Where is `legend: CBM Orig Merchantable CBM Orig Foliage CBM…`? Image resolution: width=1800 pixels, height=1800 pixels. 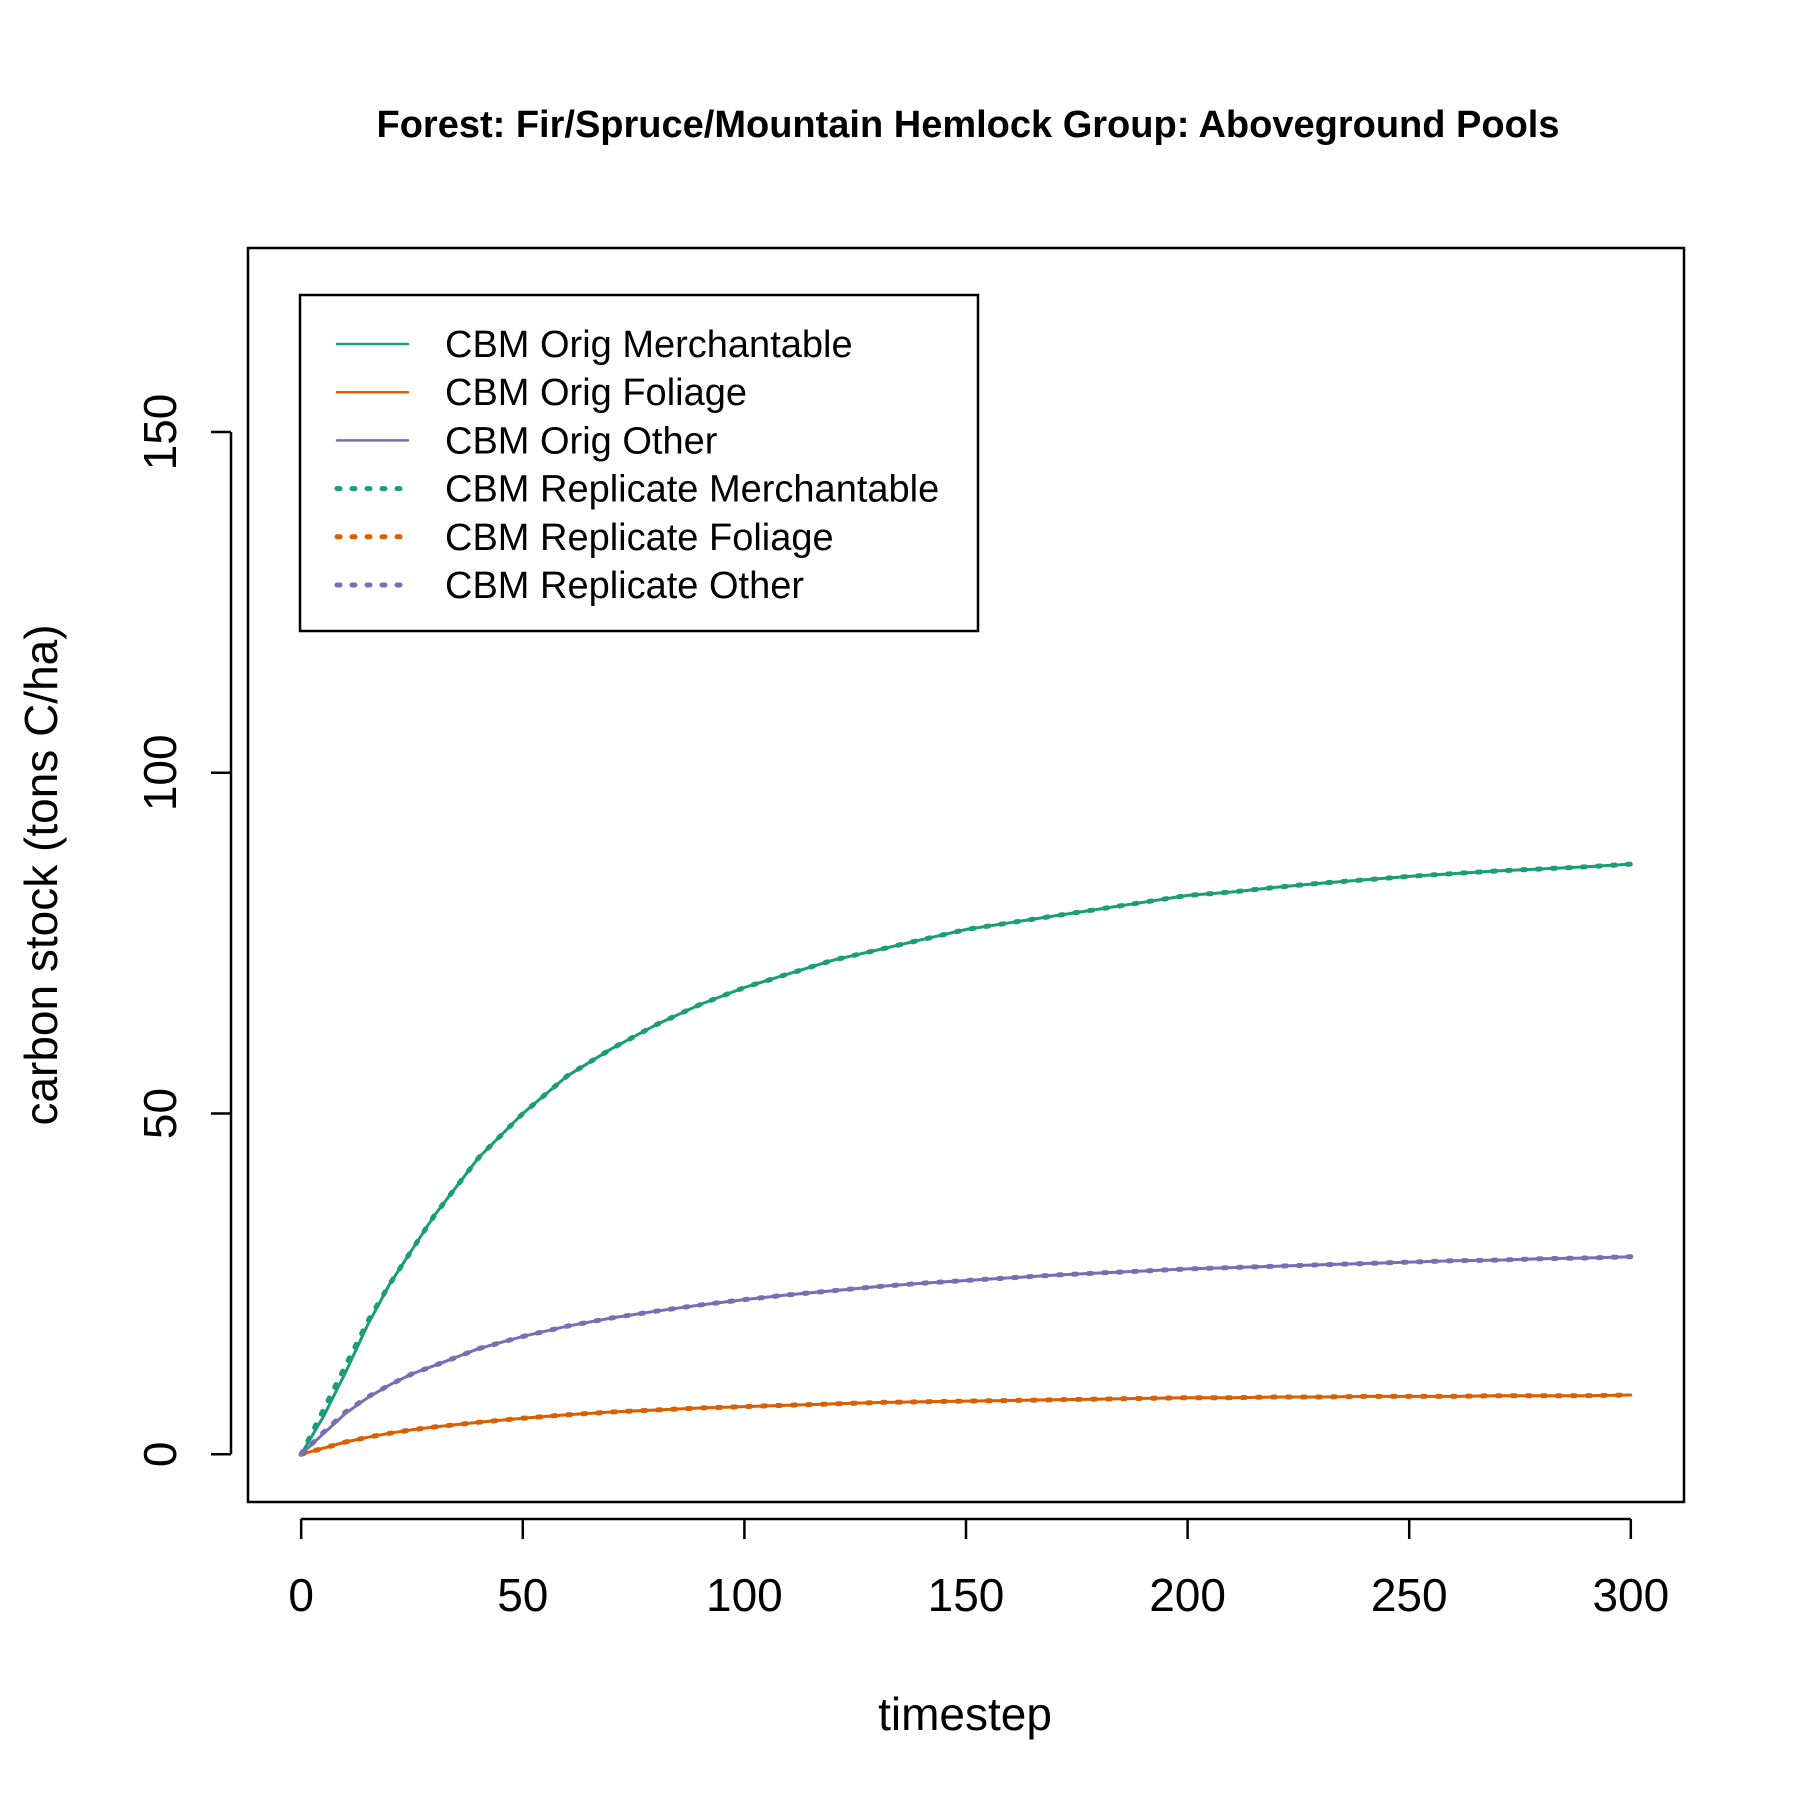 legend: CBM Orig Merchantable CBM Orig Foliage CBM… is located at coordinates (639, 463).